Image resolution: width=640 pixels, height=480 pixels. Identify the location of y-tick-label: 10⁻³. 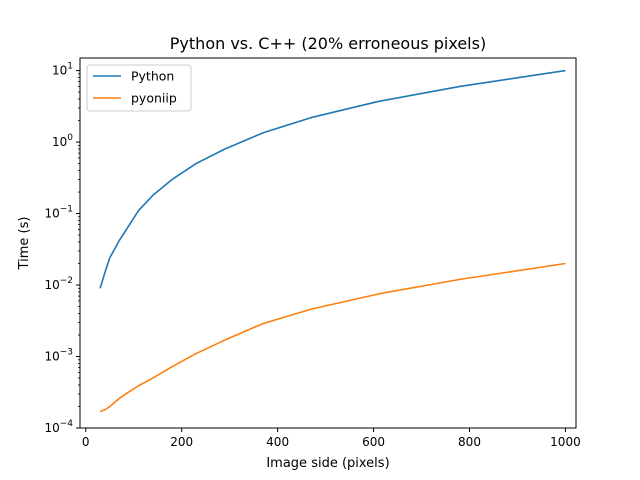
(58, 356).